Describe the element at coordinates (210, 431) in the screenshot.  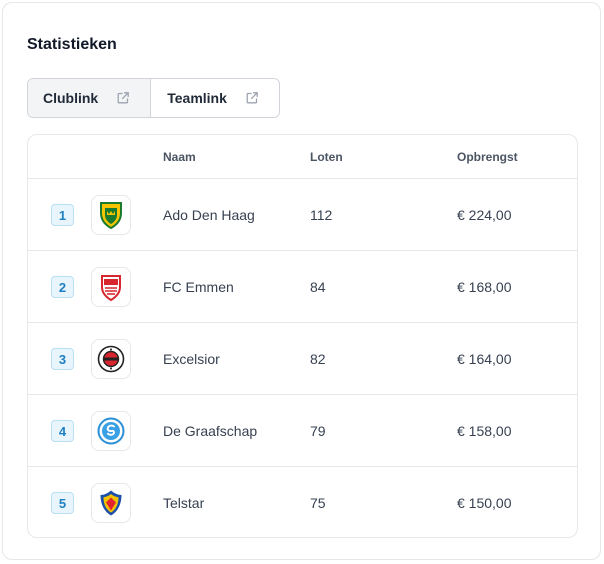
I see `team-name: De Graafschap` at that location.